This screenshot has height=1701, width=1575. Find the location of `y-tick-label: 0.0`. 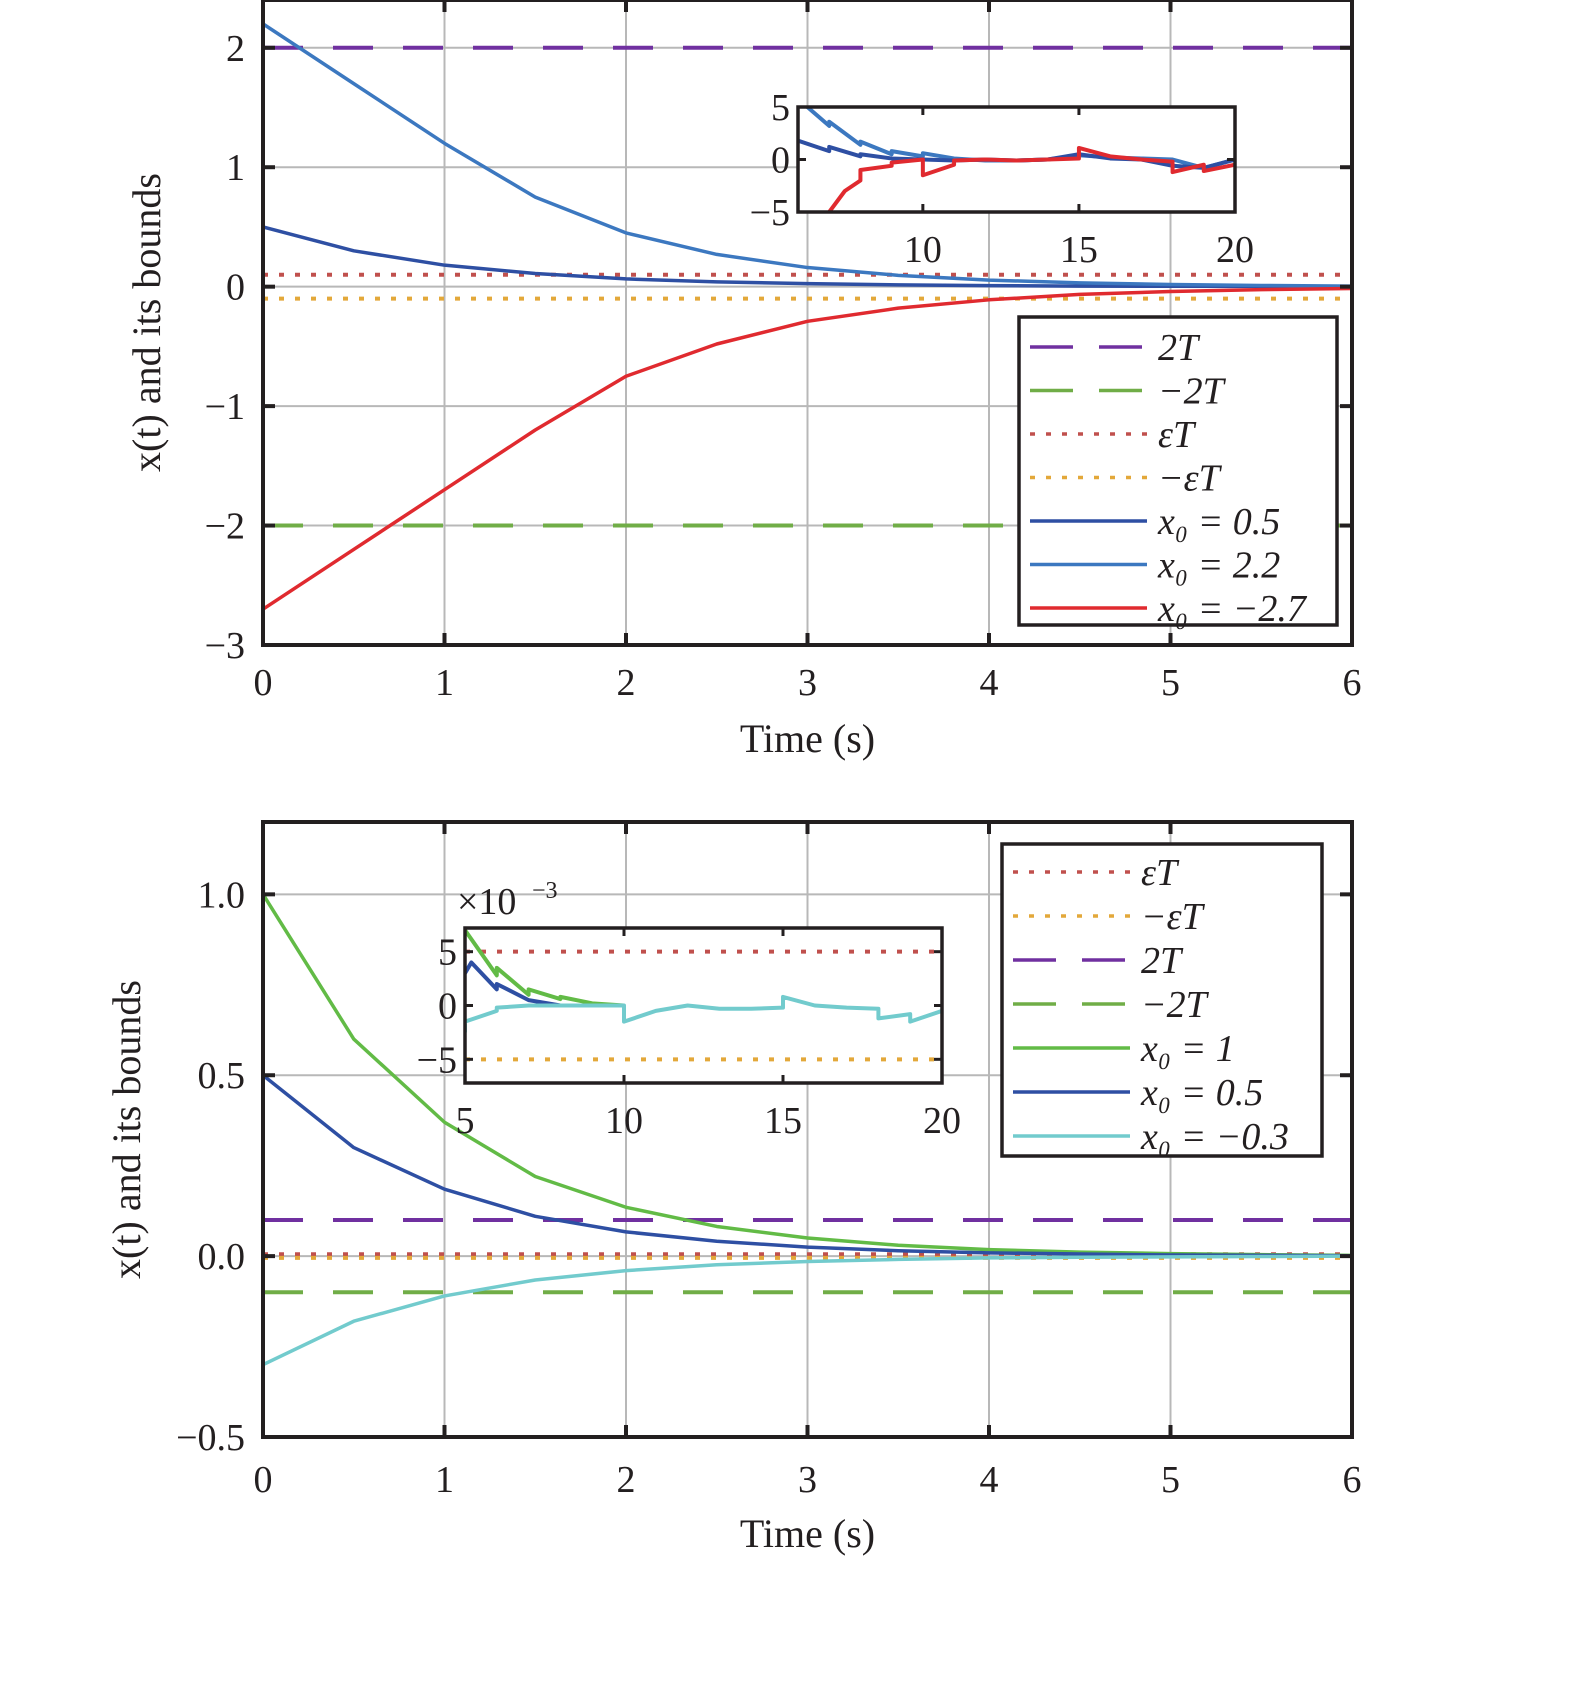

y-tick-label: 0.0 is located at coordinates (222, 1257).